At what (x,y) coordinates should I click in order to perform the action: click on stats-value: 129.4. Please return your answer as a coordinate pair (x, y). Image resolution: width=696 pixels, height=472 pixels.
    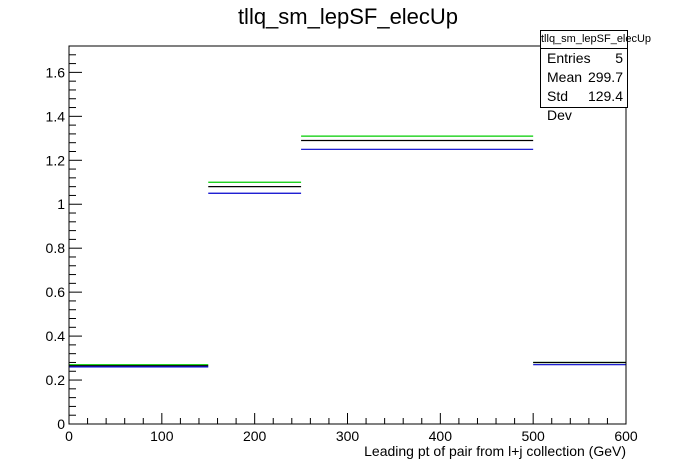
    Looking at the image, I should click on (605, 96).